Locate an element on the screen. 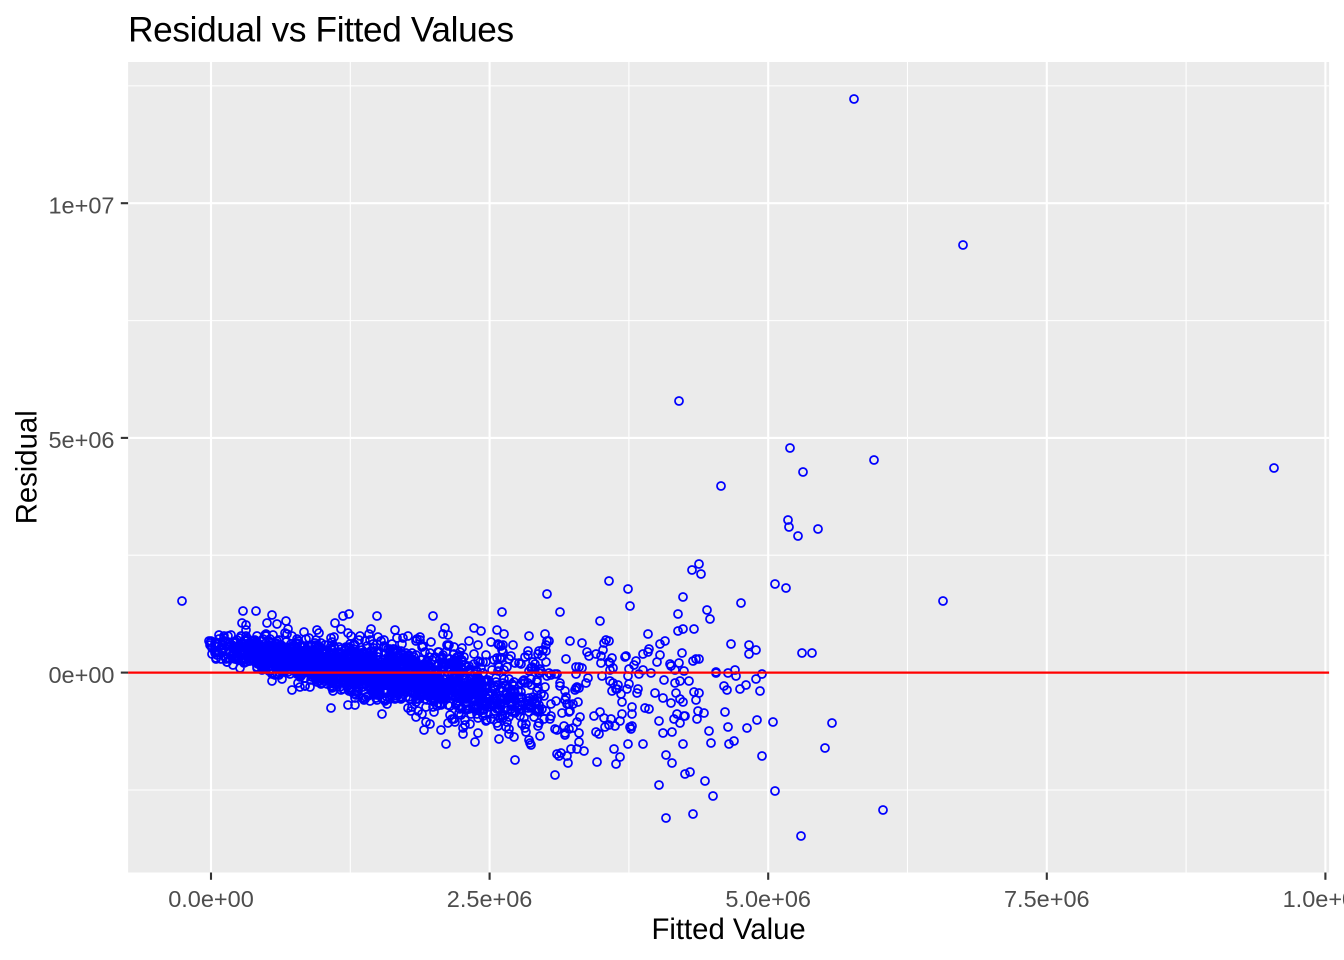 The image size is (1344, 960). svg-text: 0e+00 is located at coordinates (81, 675).